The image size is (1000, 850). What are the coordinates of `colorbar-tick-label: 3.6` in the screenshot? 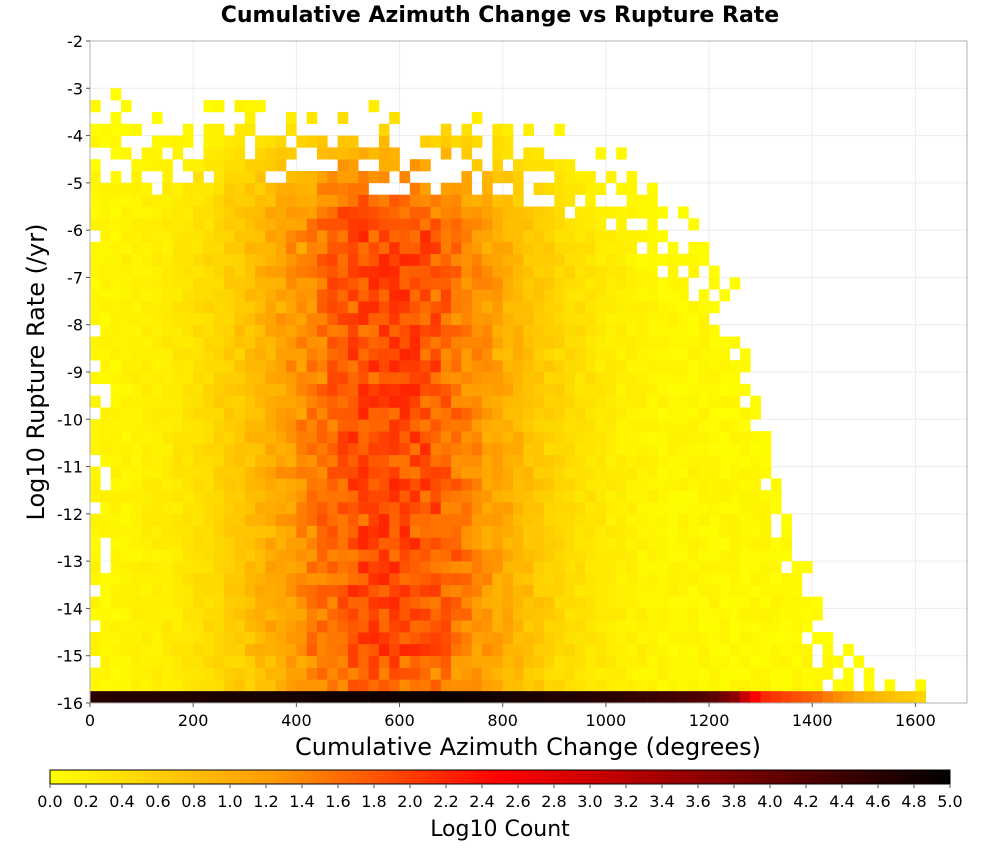 It's located at (697, 801).